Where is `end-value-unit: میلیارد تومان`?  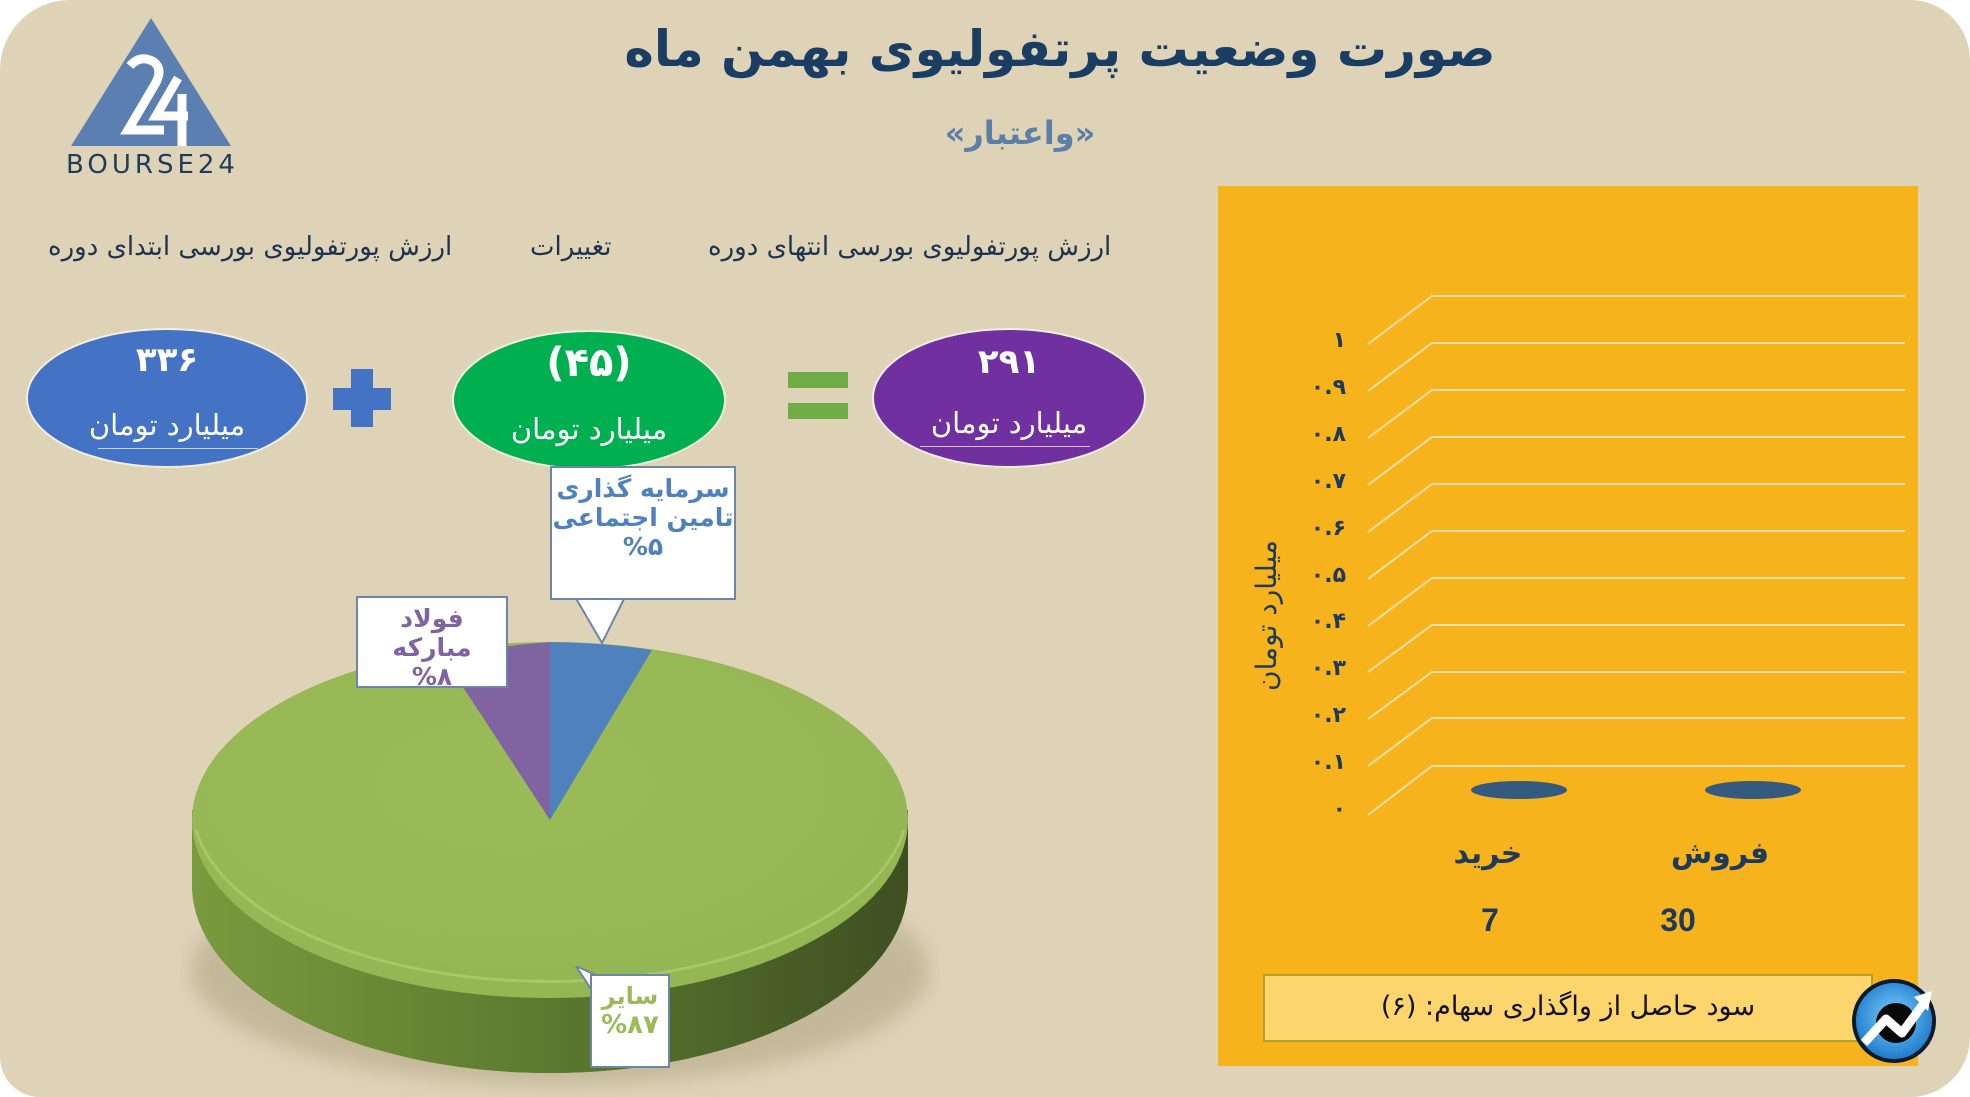 end-value-unit: میلیارد تومان is located at coordinates (1009, 423).